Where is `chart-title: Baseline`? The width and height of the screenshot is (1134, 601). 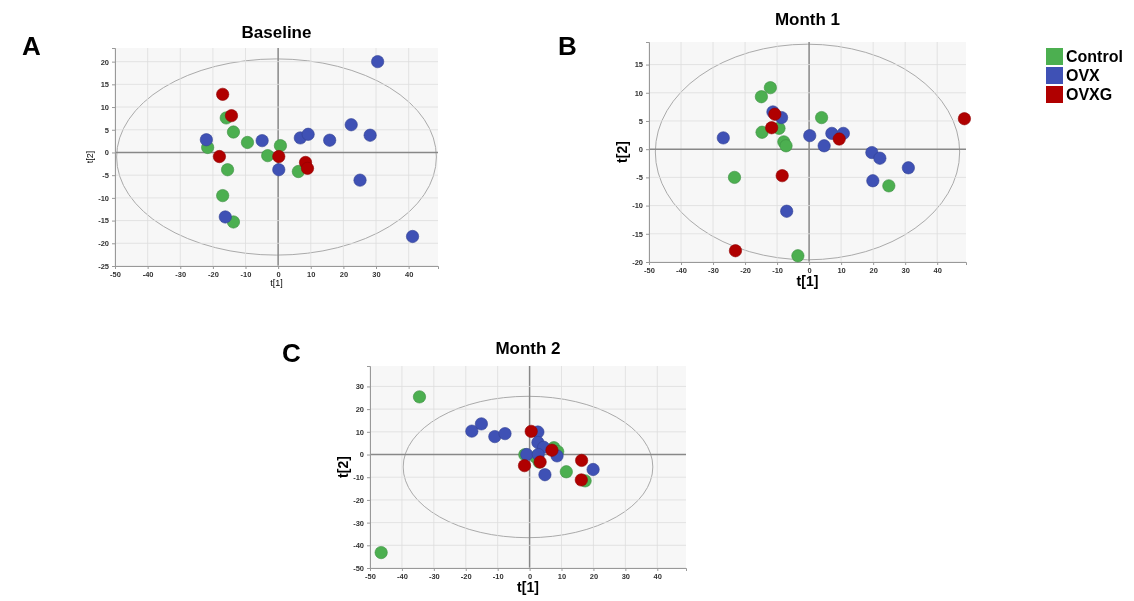 chart-title: Baseline is located at coordinates (276, 32).